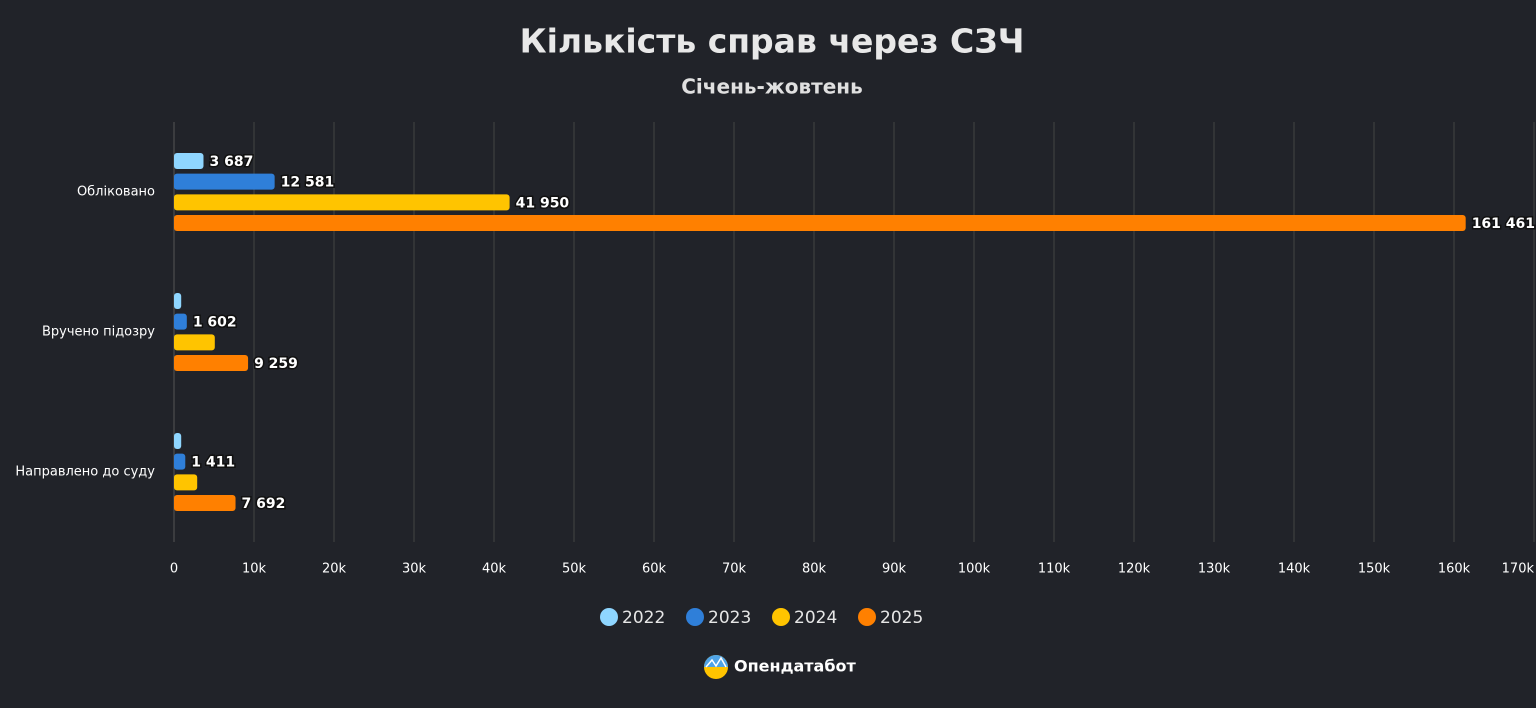  Describe the element at coordinates (654, 569) in the screenshot. I see `x-tick-label: 60k` at that location.